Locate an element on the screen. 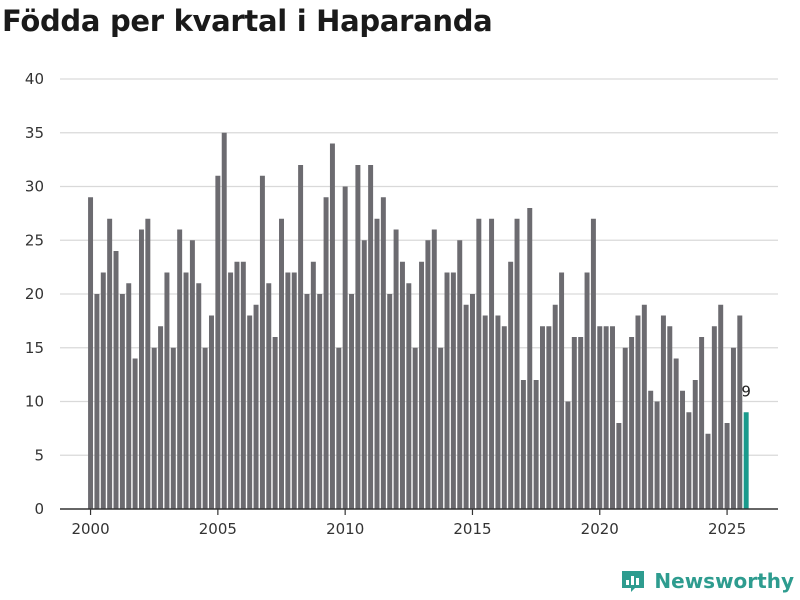 Image resolution: width=800 pixels, height=600 pixels. brand-logo: Newsworthy is located at coordinates (707, 581).